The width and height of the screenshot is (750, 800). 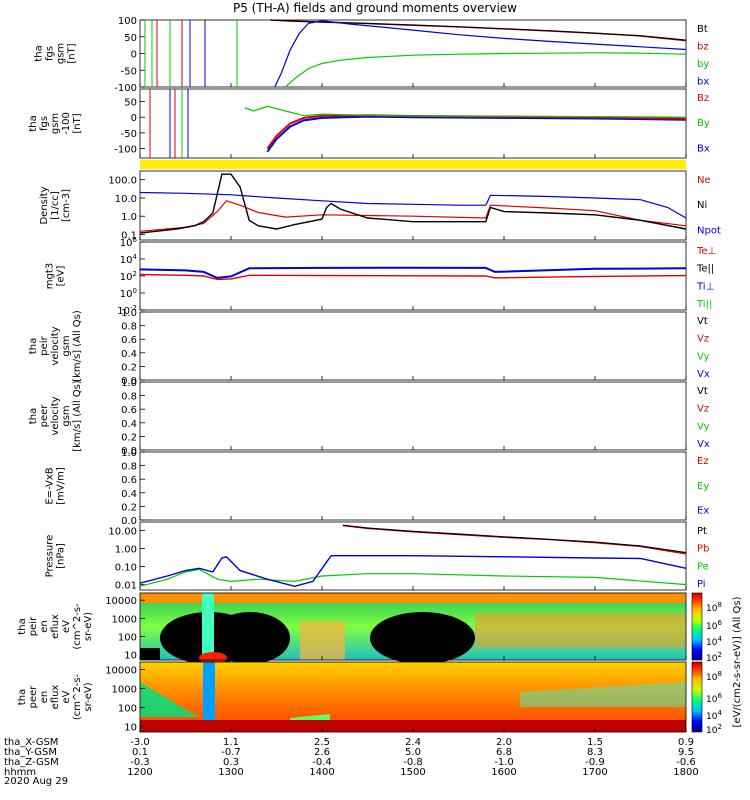 I want to click on panel-fgs_dsl: 50 0 -50 -100 thafgsgsm-100[nT] Bz By Bx, so click(x=369, y=123).